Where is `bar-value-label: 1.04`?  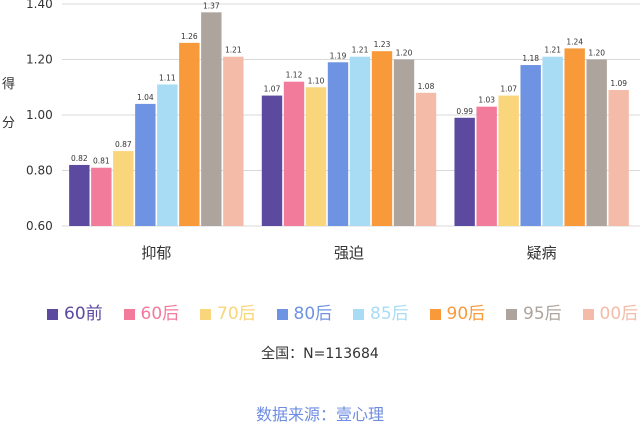
bar-value-label: 1.04 is located at coordinates (145, 97).